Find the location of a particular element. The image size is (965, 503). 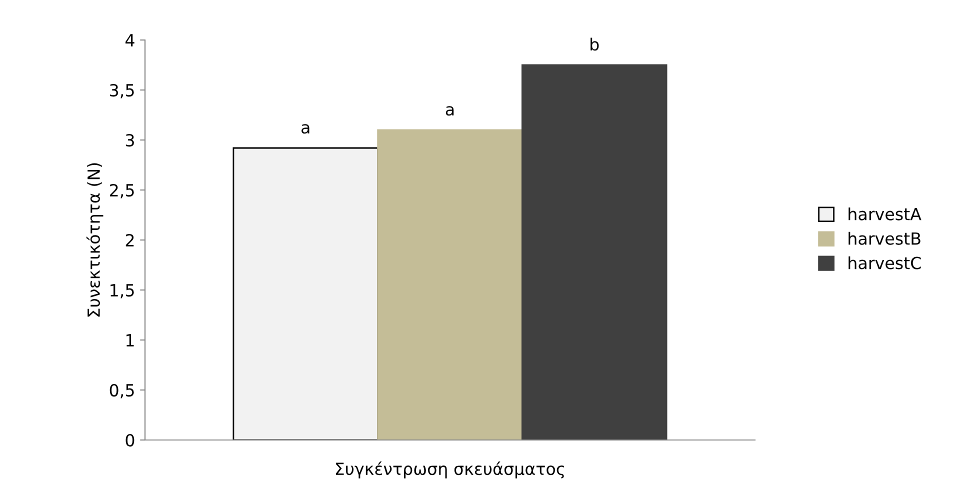

legend-label: harvestC is located at coordinates (884, 263).